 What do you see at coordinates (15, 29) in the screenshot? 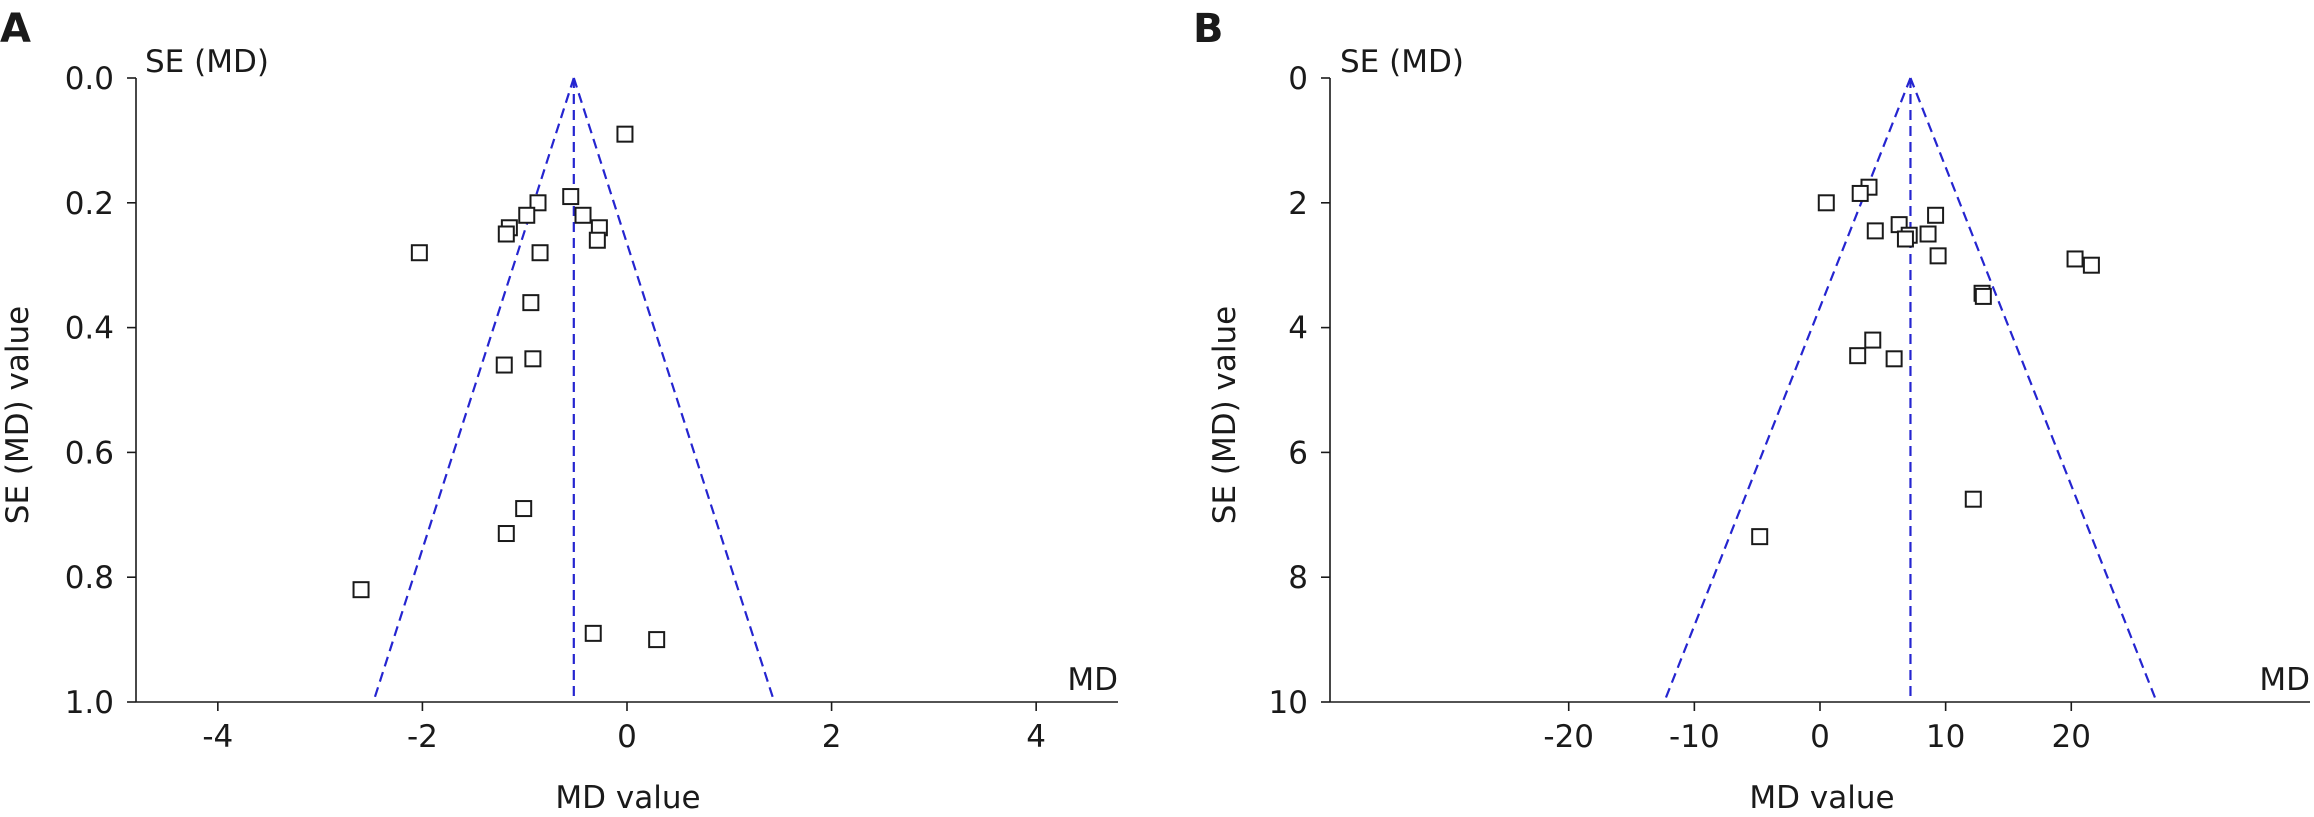
I see `panel-letter: A` at bounding box center [15, 29].